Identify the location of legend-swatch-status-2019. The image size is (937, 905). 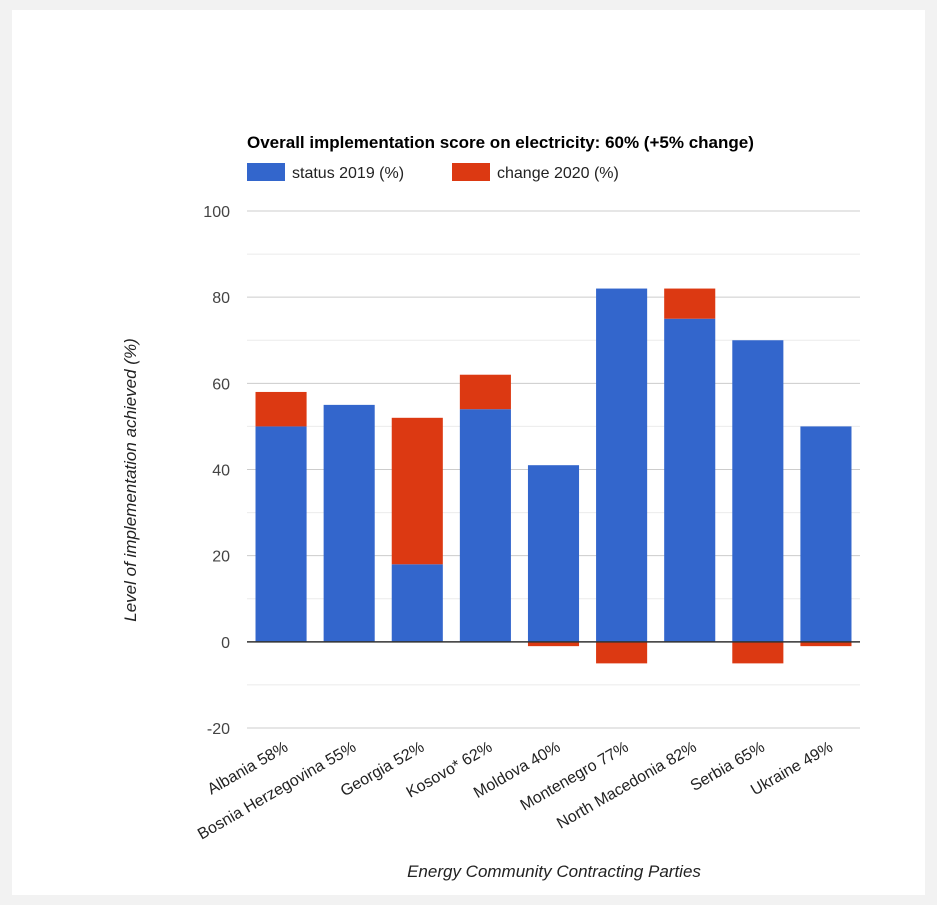
(266, 172).